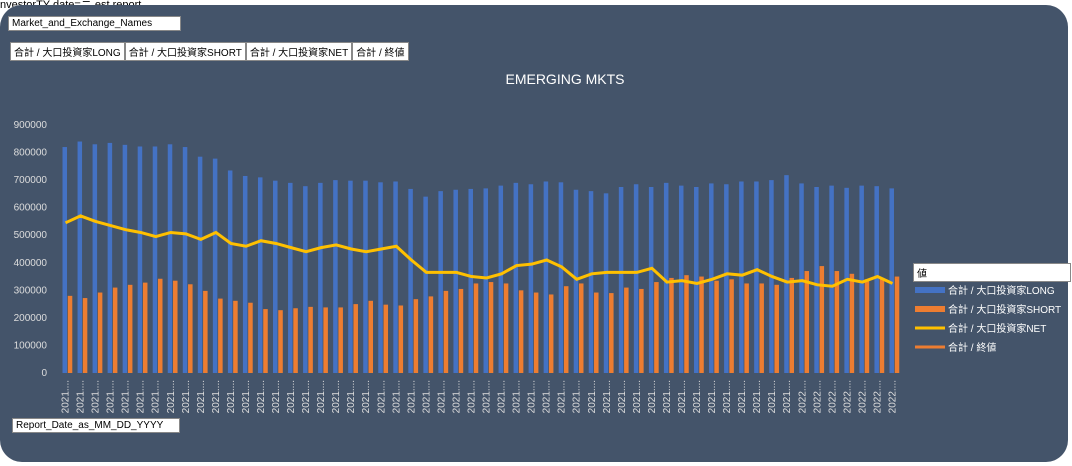  I want to click on value-button: 合計 / 大口投資家NET, so click(299, 51).